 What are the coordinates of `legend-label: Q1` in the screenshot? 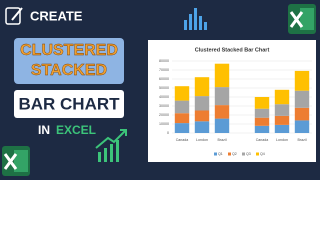 It's located at (220, 154).